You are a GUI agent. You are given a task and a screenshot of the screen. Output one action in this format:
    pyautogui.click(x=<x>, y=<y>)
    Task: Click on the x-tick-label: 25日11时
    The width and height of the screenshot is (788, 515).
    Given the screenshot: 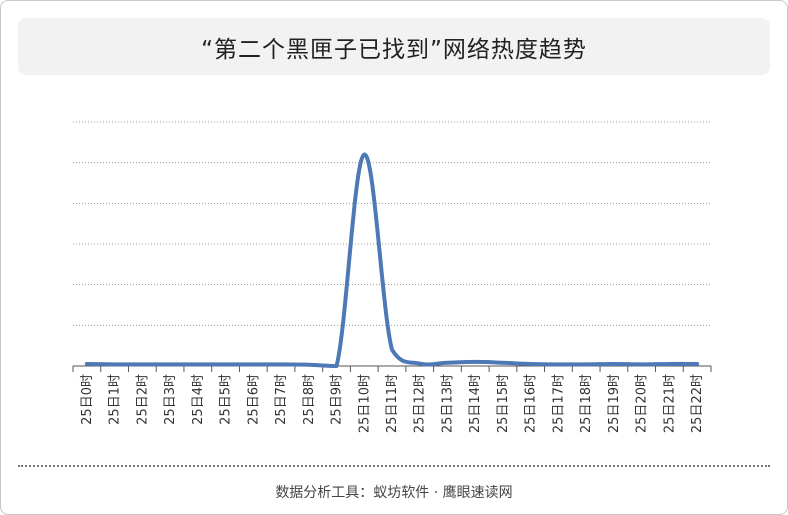 What is the action you would take?
    pyautogui.click(x=392, y=403)
    